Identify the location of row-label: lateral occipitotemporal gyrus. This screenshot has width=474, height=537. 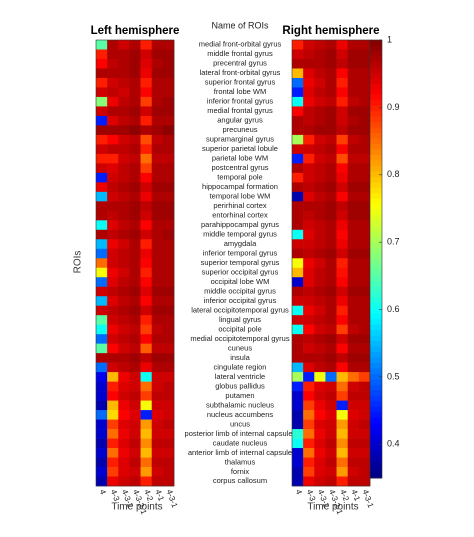
(240, 309).